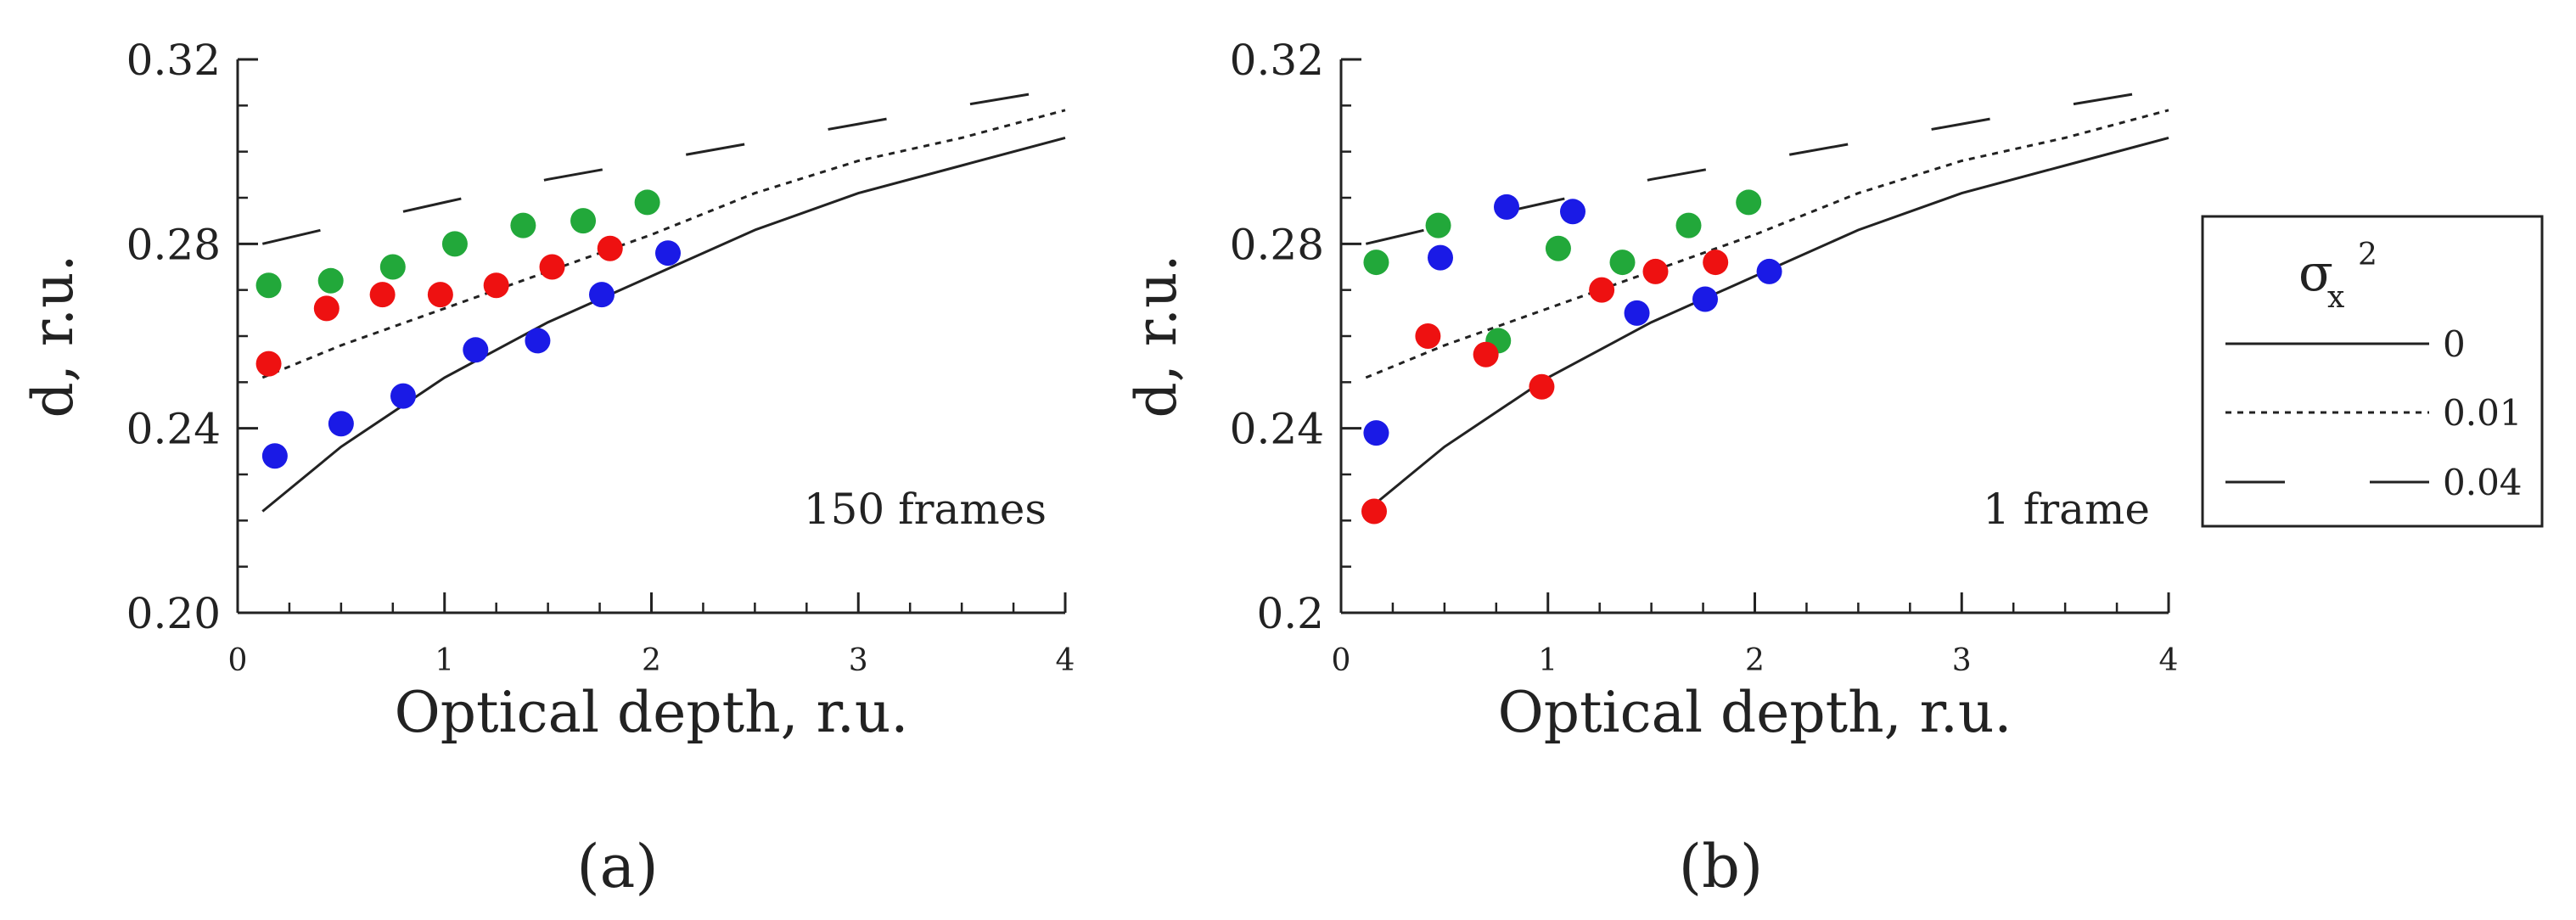  I want to click on panel-b-curve-solid, so click(1767, 325).